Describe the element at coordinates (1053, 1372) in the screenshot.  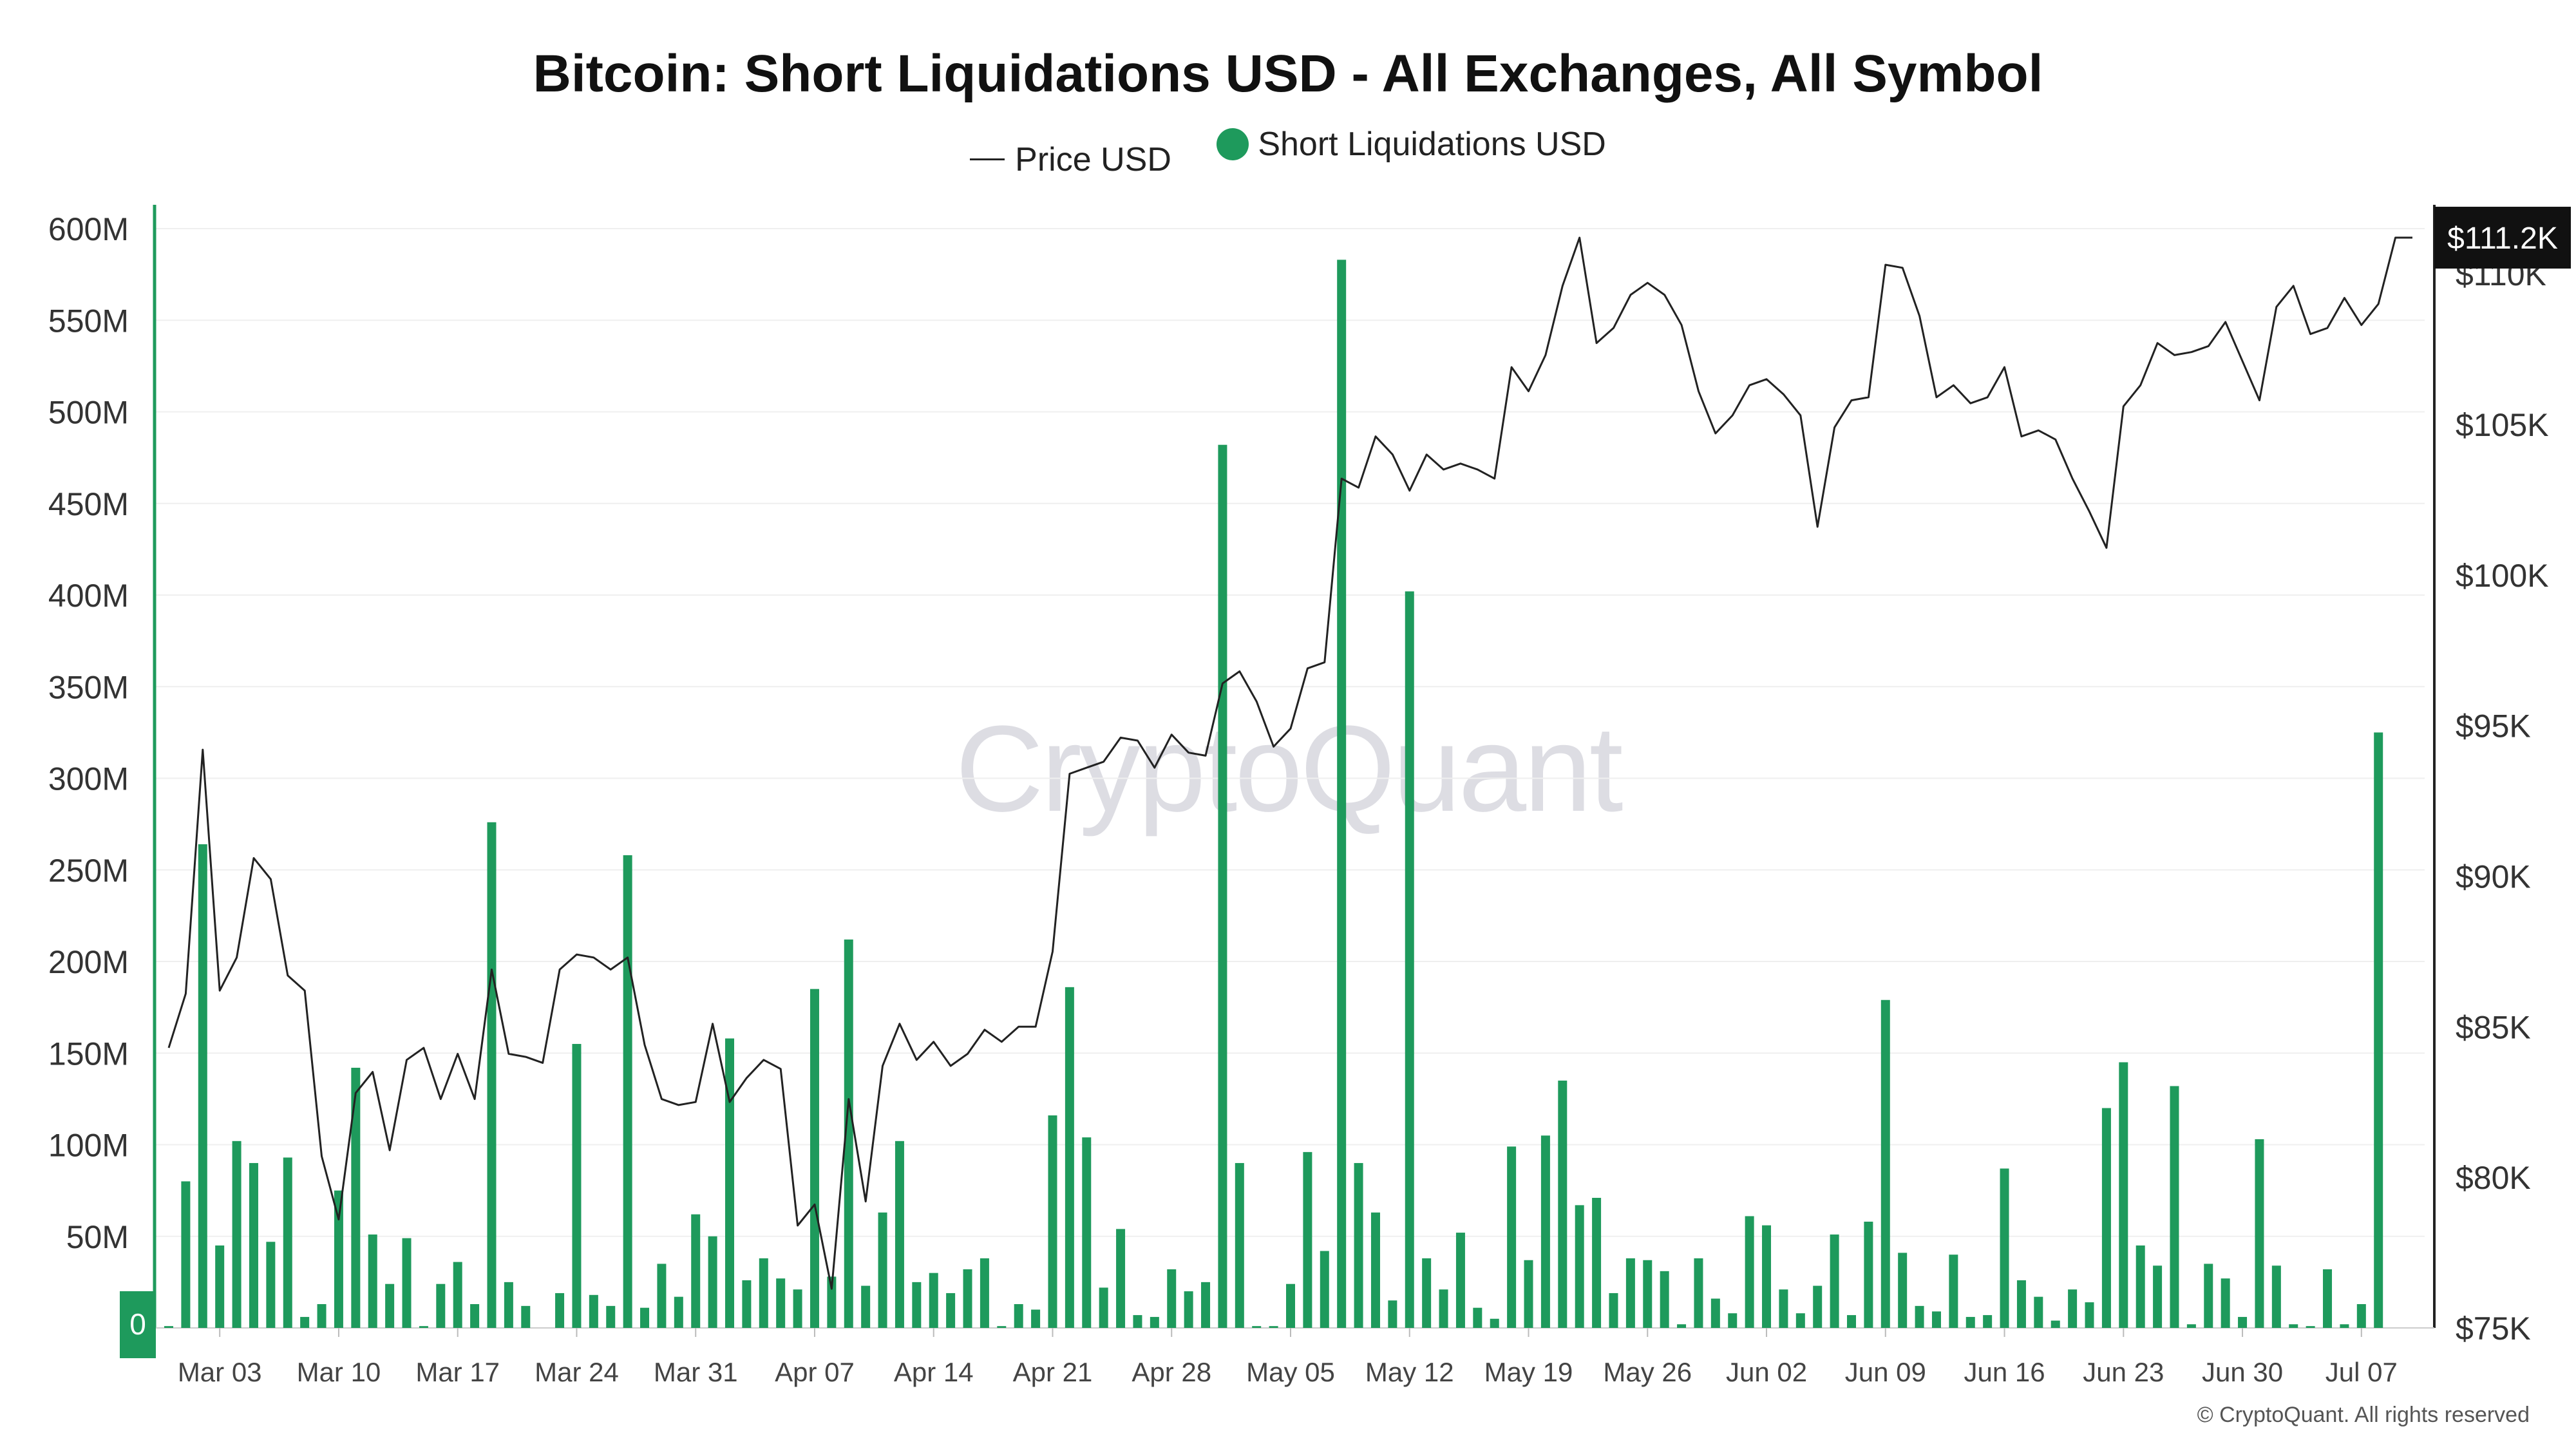
I see `x-tick-label: Apr 21` at that location.